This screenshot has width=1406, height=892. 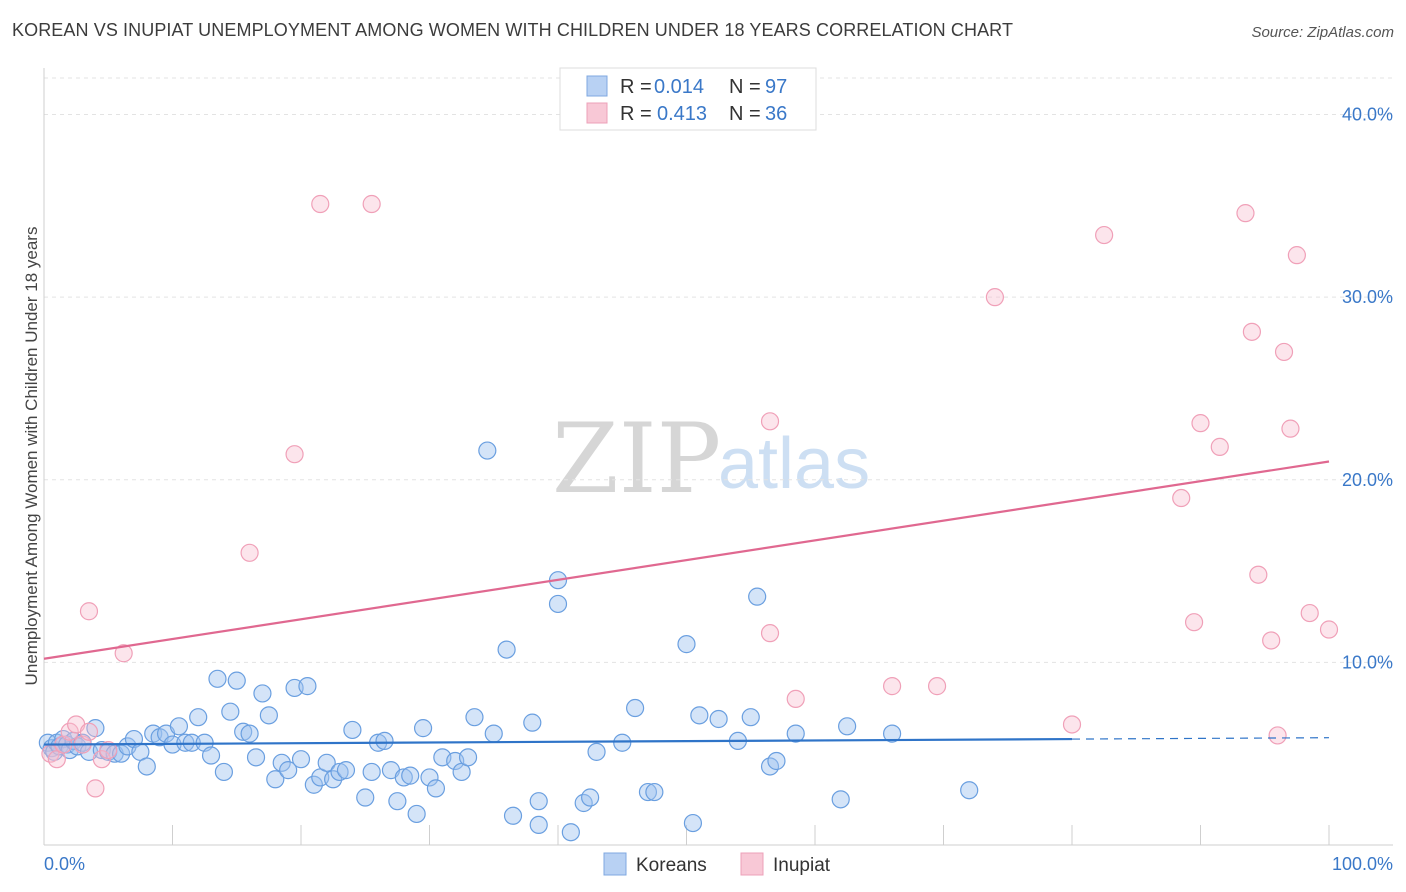 What do you see at coordinates (717, 864) in the screenshot?
I see `series-legend: Koreans Inupiat` at bounding box center [717, 864].